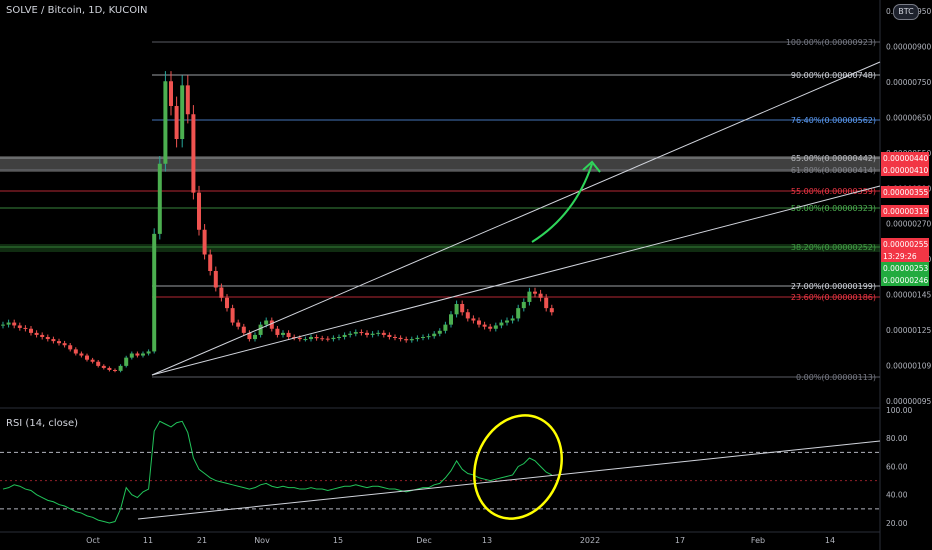 This screenshot has width=932, height=550. Describe the element at coordinates (897, 523) in the screenshot. I see `rsi-axis-label: 20.00` at that location.